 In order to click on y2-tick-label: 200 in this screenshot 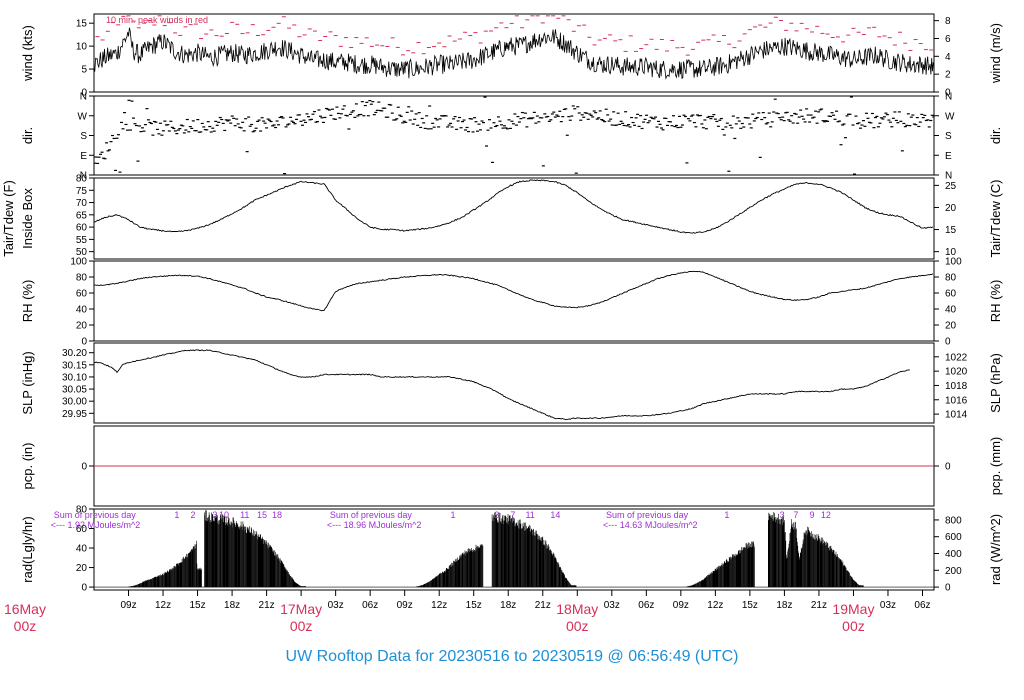, I will do `click(953, 571)`.